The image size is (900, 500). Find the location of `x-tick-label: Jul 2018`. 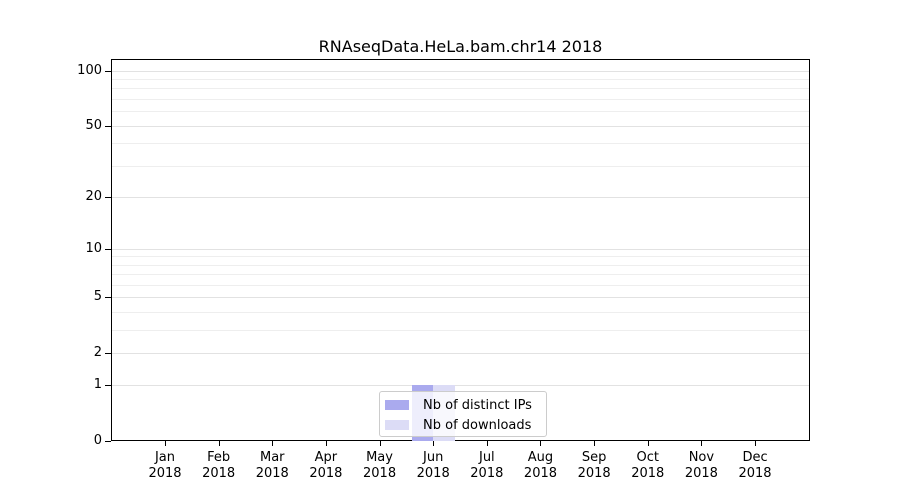

x-tick-label: Jul 2018 is located at coordinates (487, 465).